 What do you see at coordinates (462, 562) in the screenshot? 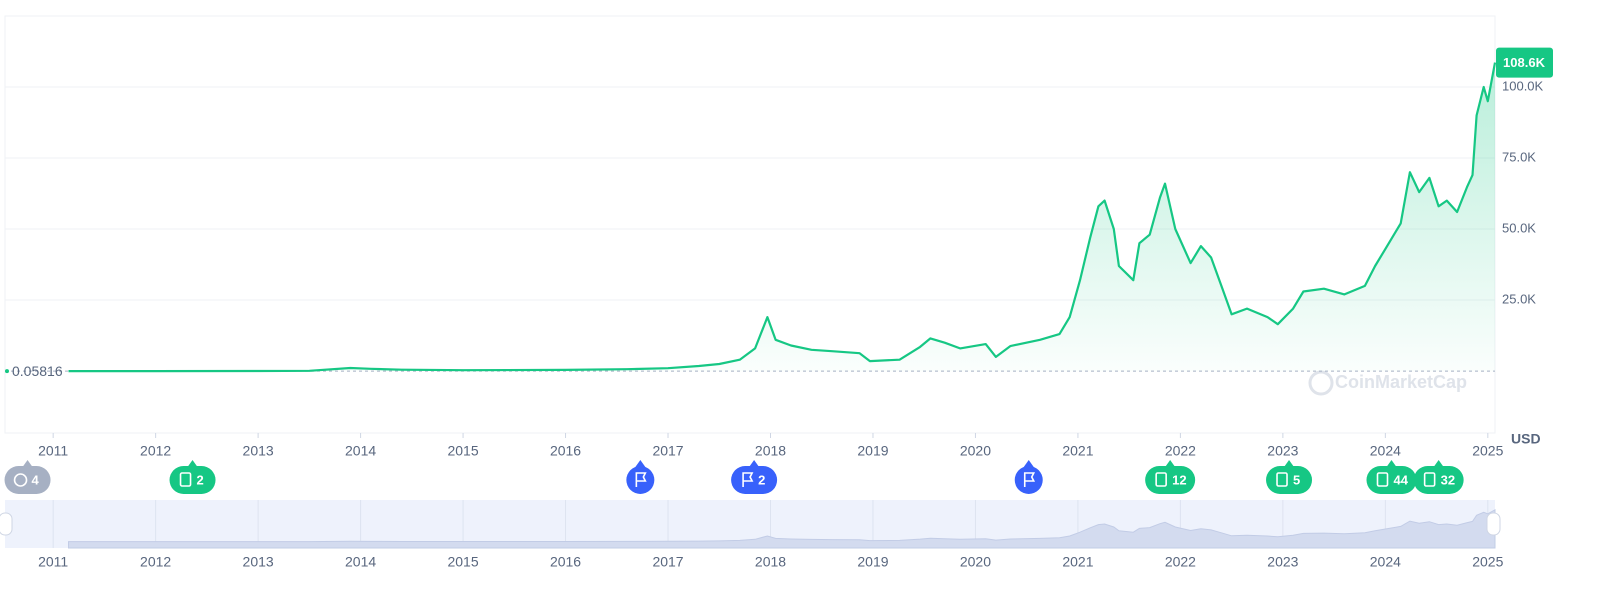
I see `navigator-tick-label: 2015` at bounding box center [462, 562].